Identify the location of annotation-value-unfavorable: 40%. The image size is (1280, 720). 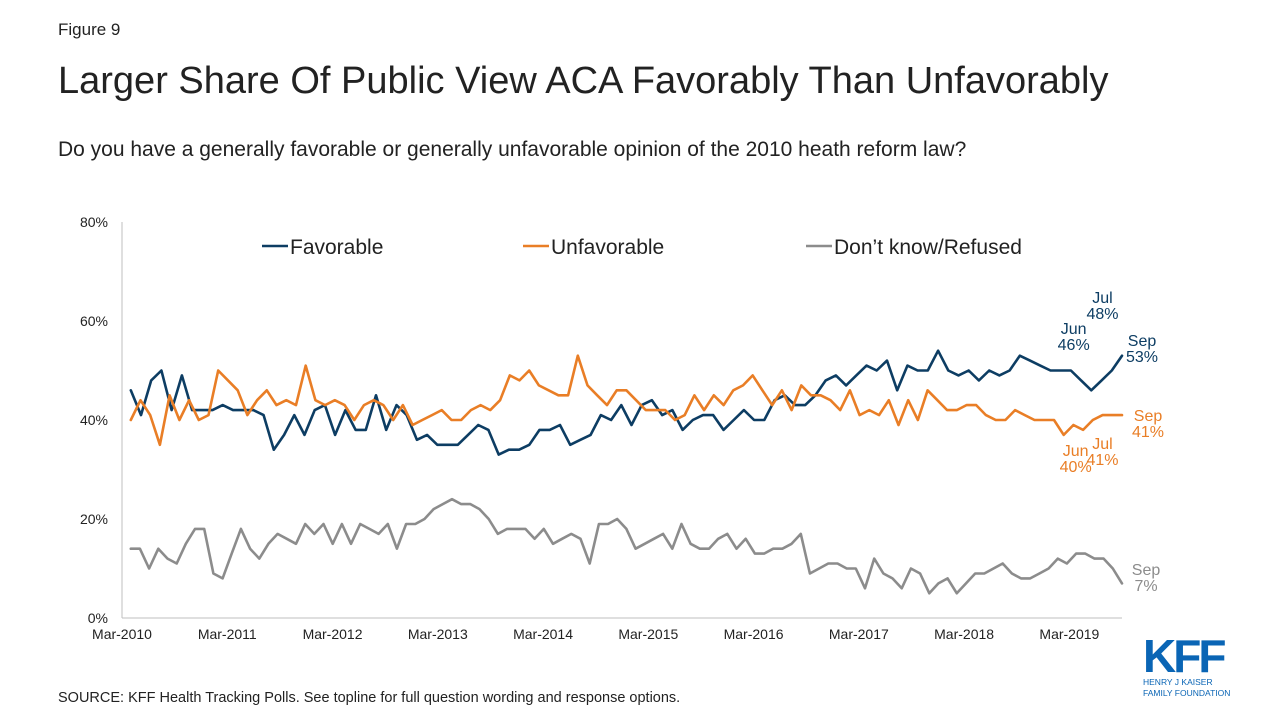
(1076, 467).